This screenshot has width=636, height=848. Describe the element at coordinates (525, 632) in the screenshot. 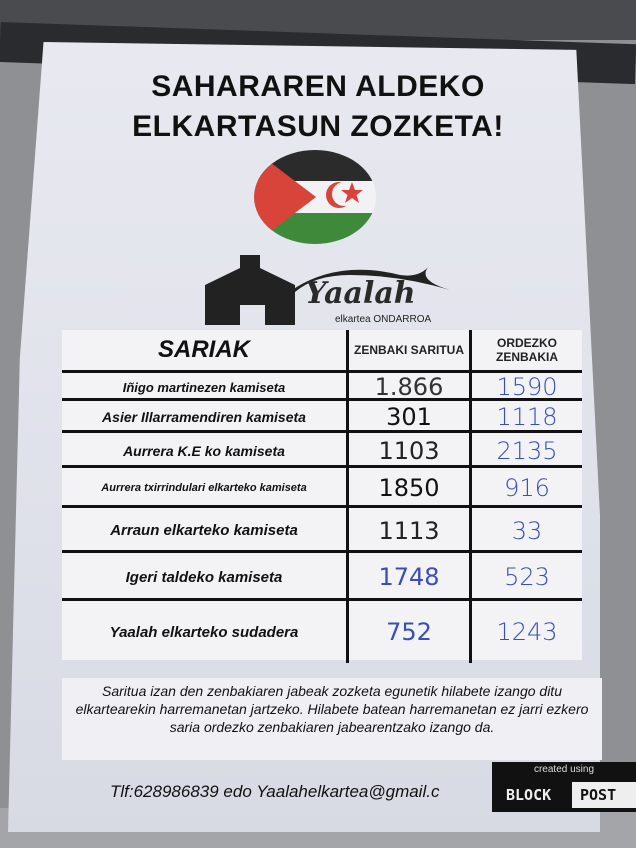

I see `substitute-number: 1243` at that location.